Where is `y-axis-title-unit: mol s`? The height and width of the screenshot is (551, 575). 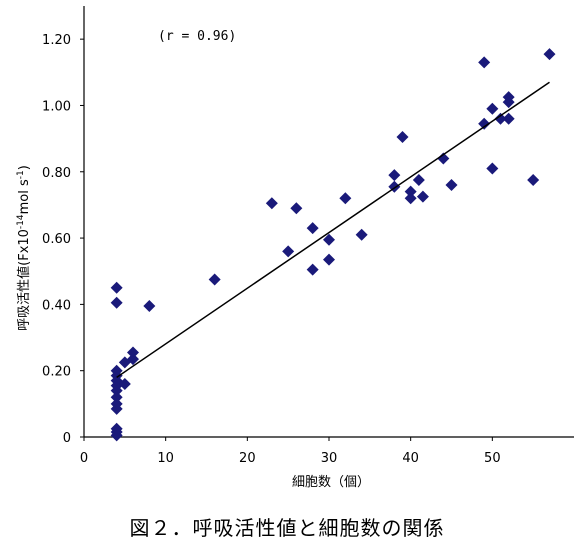
y-axis-title-unit: mol s is located at coordinates (24, 196).